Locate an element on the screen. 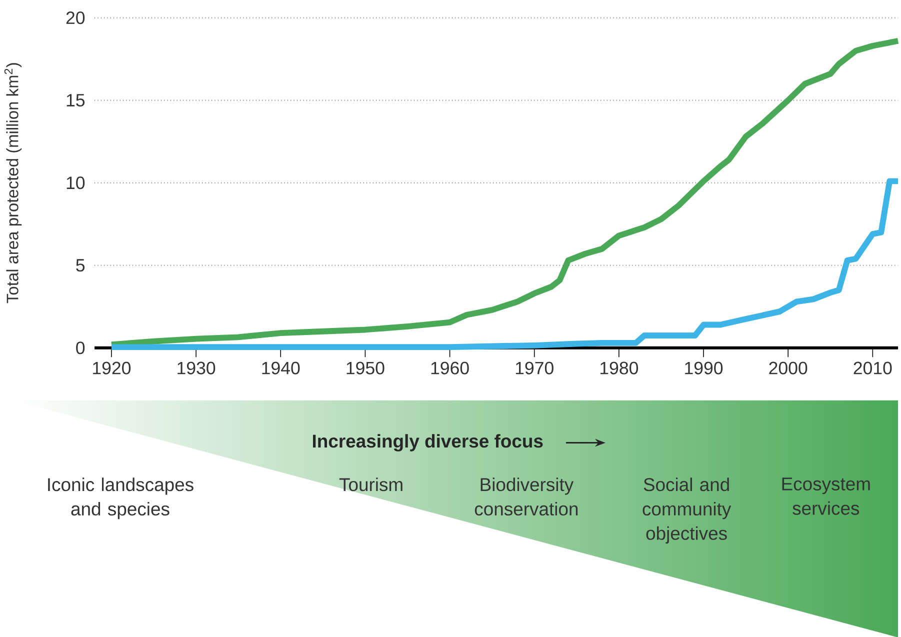 This screenshot has width=901, height=637. y-tick-label: 10 is located at coordinates (75, 182).